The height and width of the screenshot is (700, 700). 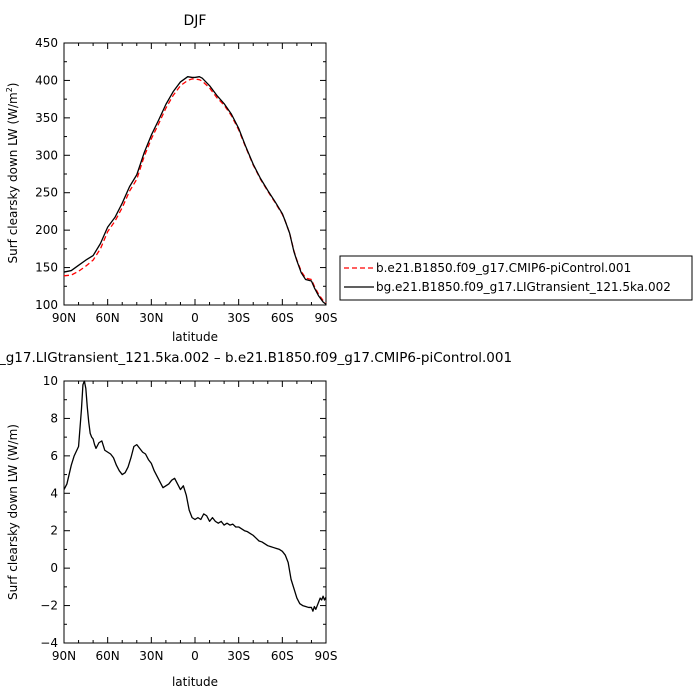 I want to click on y-tick-label: 300, so click(x=46, y=155).